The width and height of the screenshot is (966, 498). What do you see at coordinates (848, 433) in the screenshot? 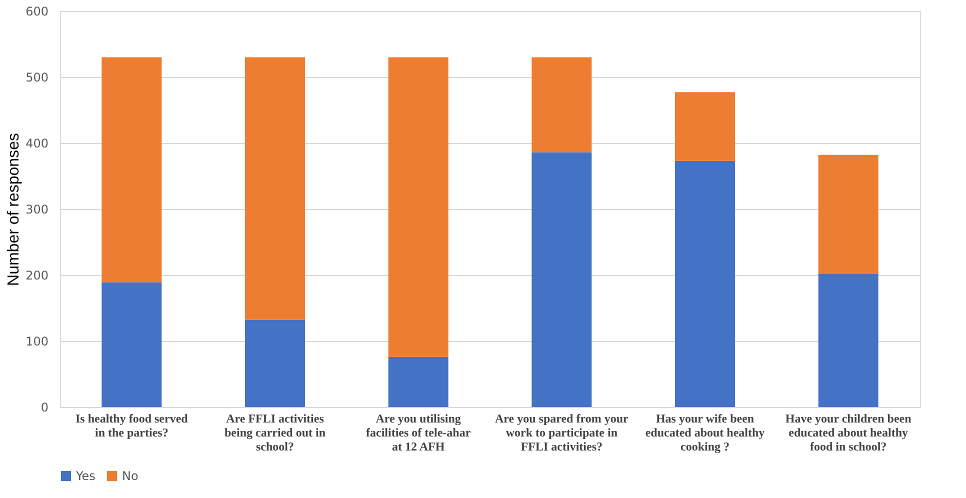
I see `x-tick-label: Have your children been educated about healthy food in school?` at bounding box center [848, 433].